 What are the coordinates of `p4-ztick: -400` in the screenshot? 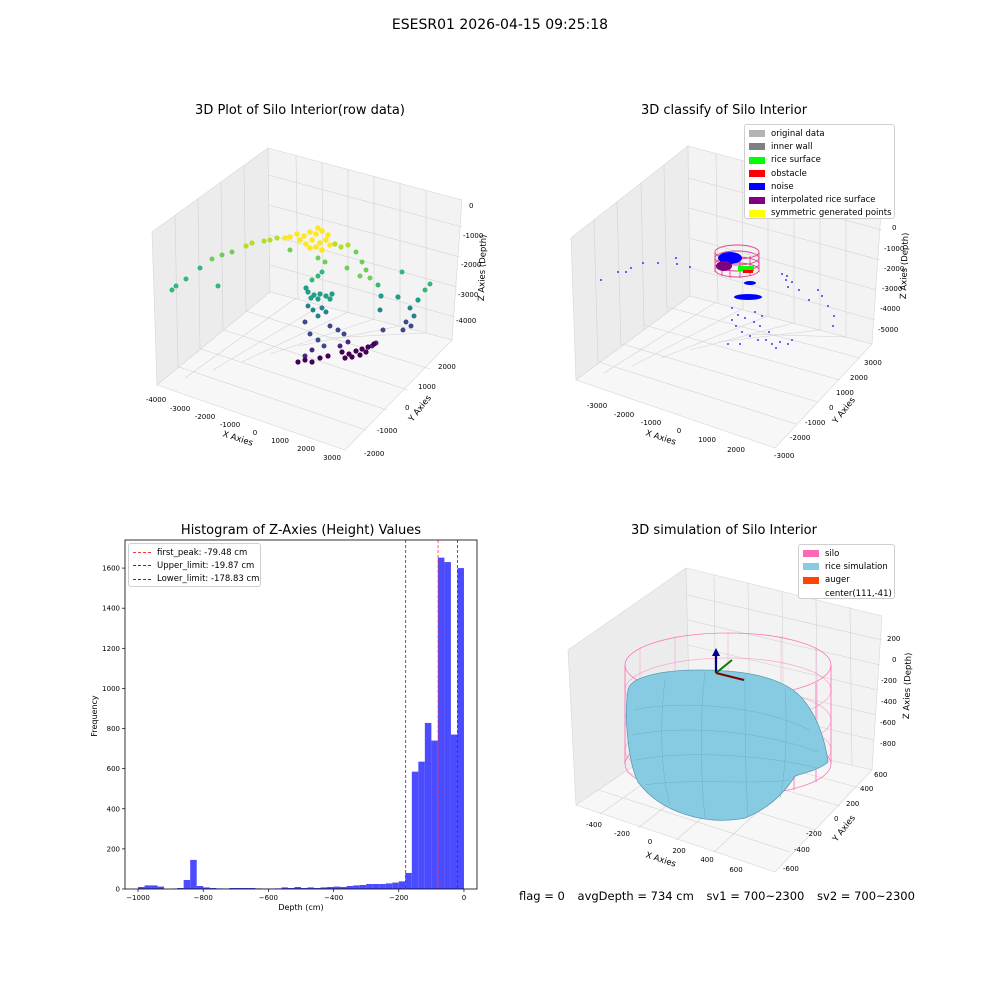 It's located at (889, 702).